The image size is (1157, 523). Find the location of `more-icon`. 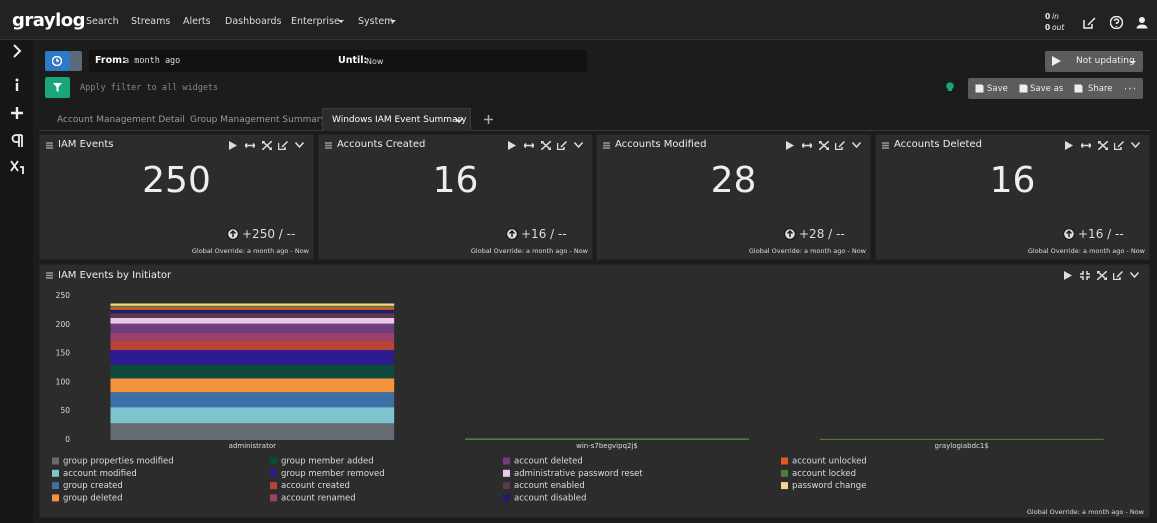

more-icon is located at coordinates (1130, 88).